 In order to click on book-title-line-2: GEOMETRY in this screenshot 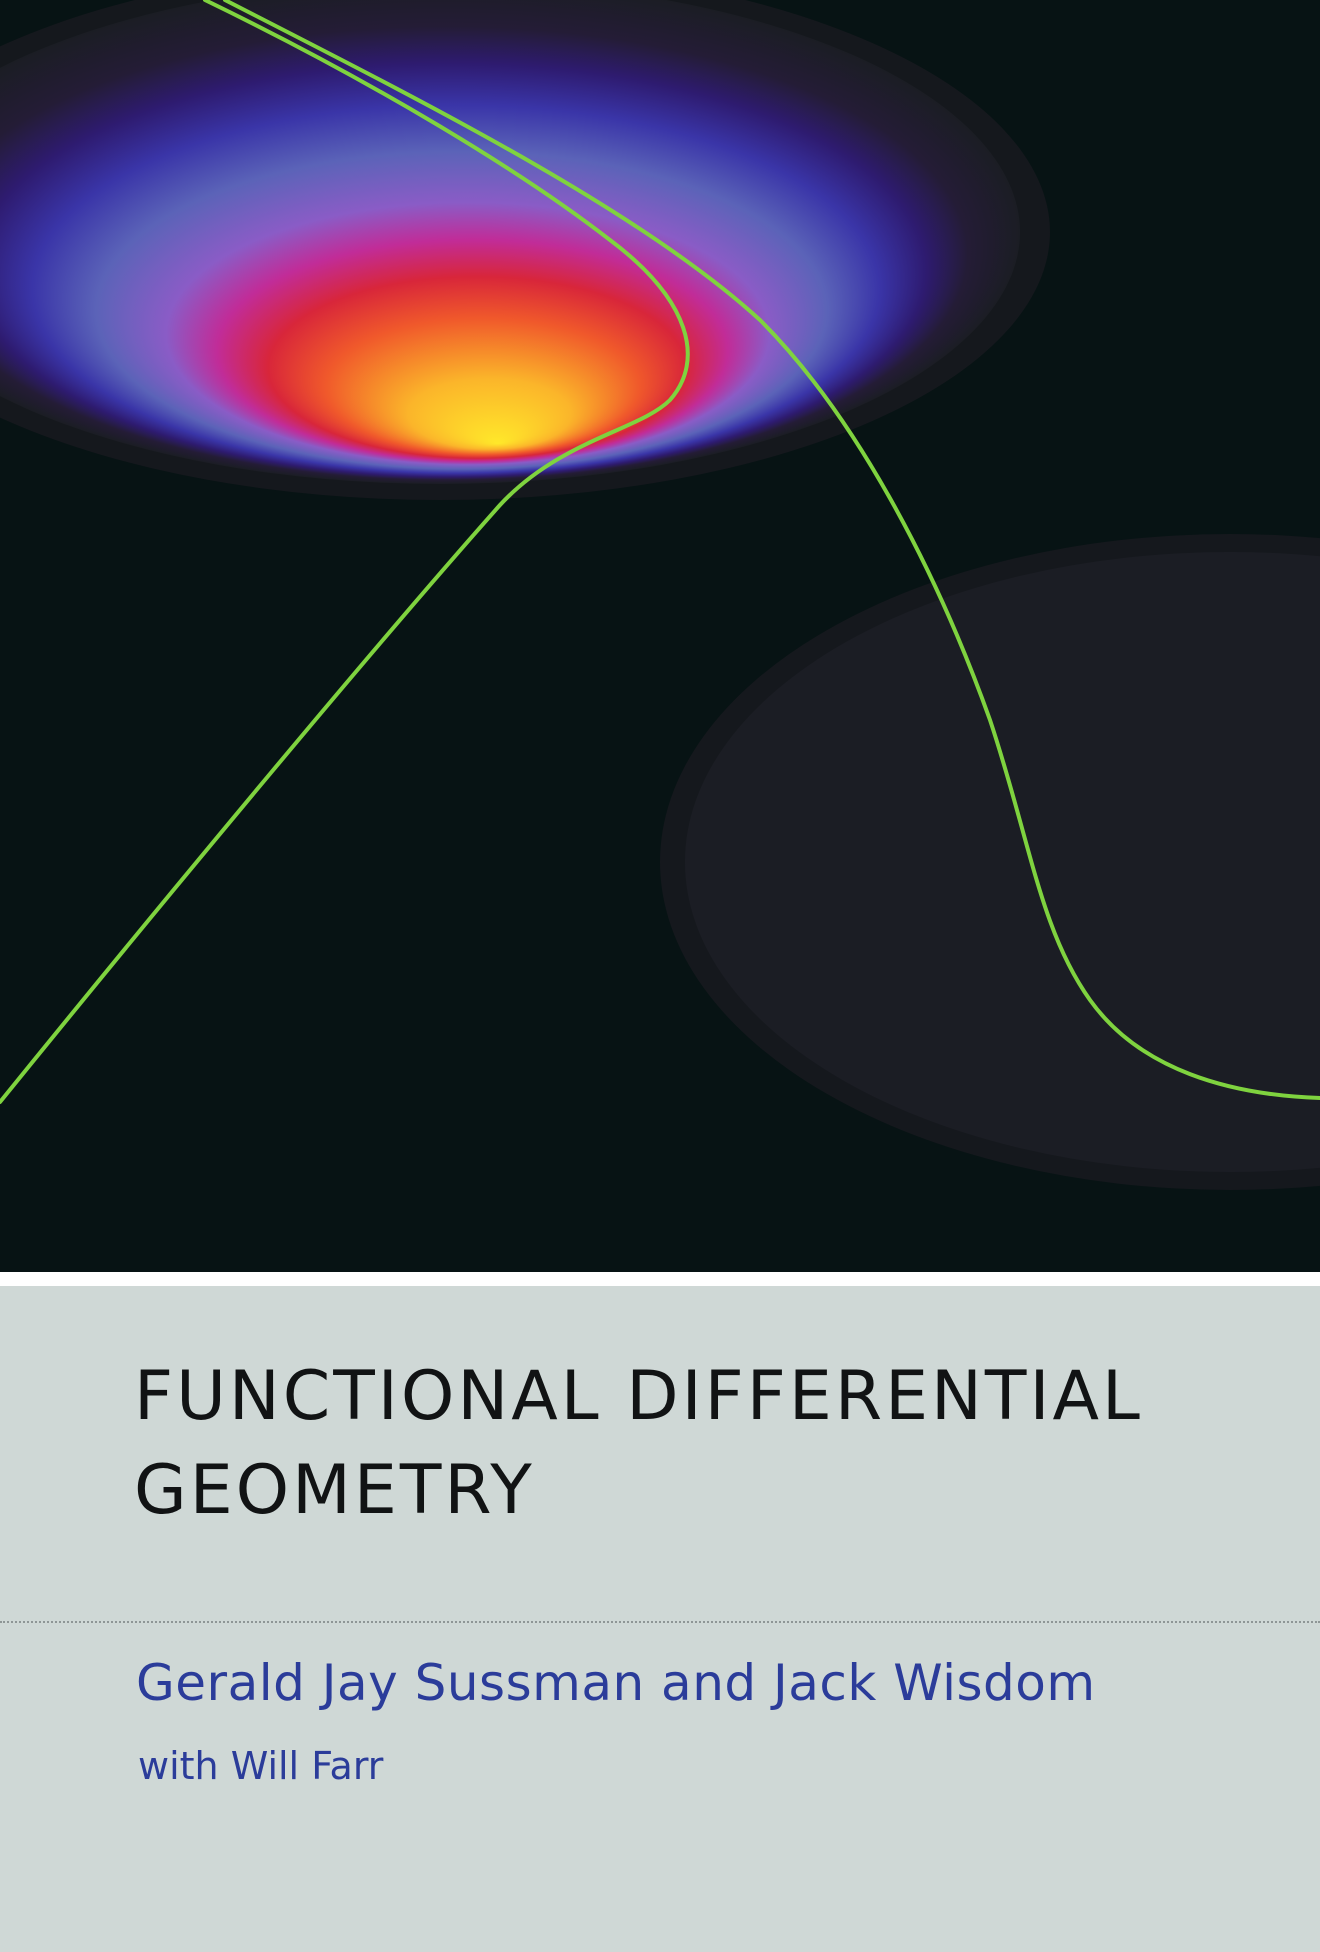, I will do `click(334, 1490)`.